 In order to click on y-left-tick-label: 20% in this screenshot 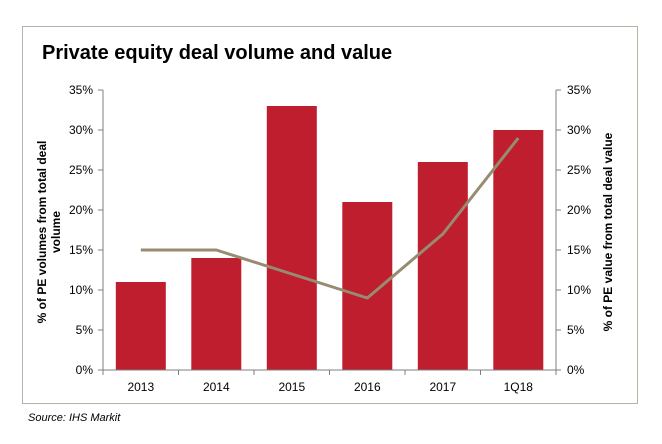, I will do `click(81, 210)`.